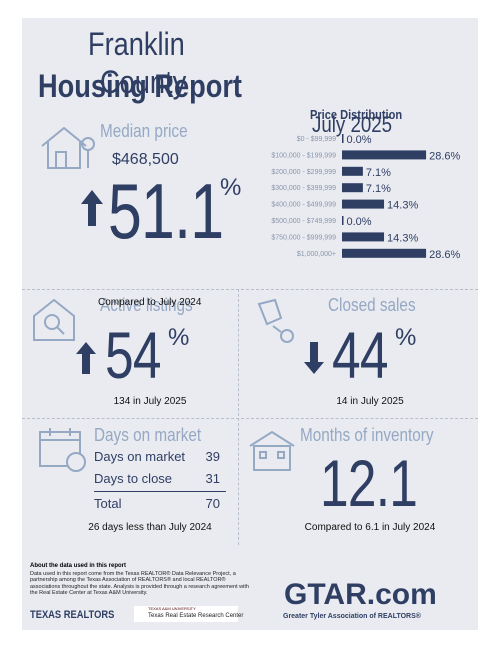 The height and width of the screenshot is (648, 500). What do you see at coordinates (316, 139) in the screenshot?
I see `category-label: $0 - $99,999` at bounding box center [316, 139].